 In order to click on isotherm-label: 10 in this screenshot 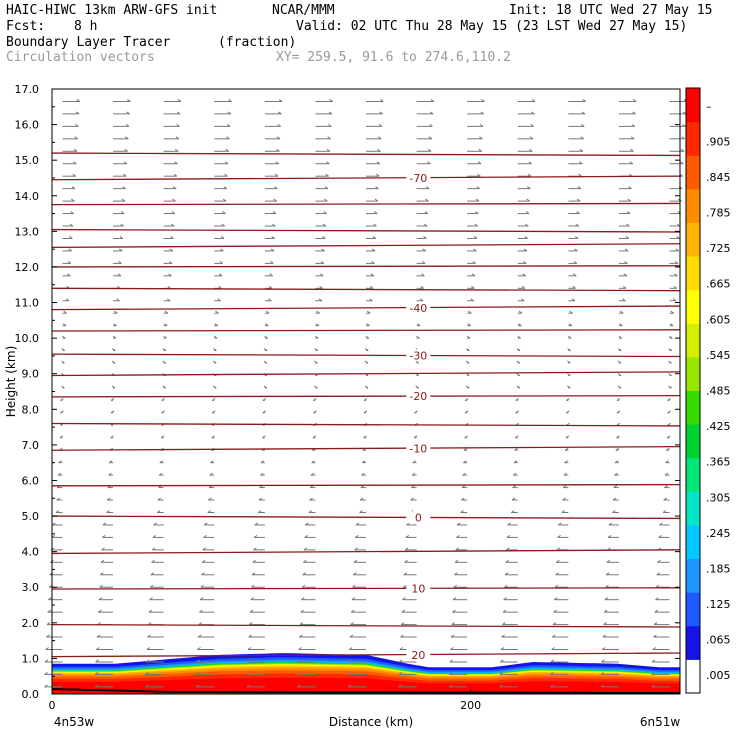, I will do `click(418, 588)`.